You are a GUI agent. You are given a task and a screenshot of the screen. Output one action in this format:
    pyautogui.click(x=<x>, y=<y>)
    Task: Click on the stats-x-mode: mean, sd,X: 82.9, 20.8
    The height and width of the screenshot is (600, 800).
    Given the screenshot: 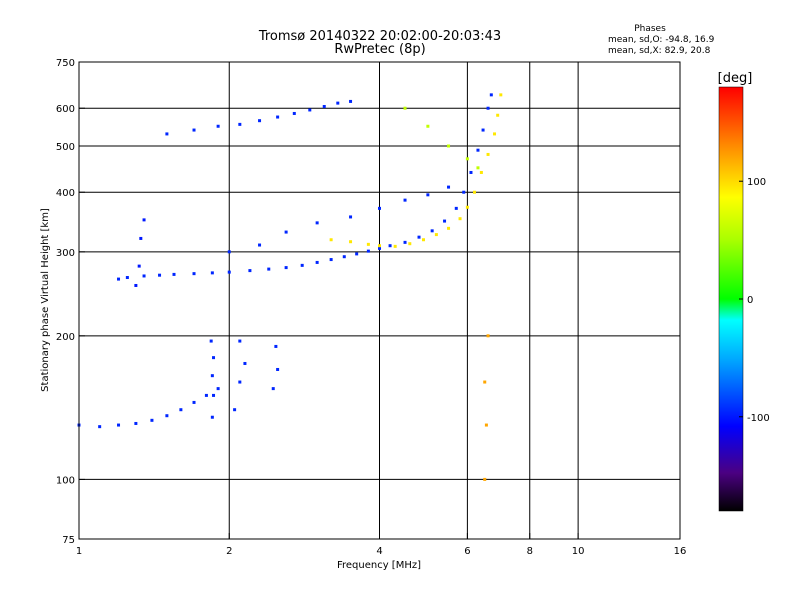 What is the action you would take?
    pyautogui.click(x=659, y=51)
    